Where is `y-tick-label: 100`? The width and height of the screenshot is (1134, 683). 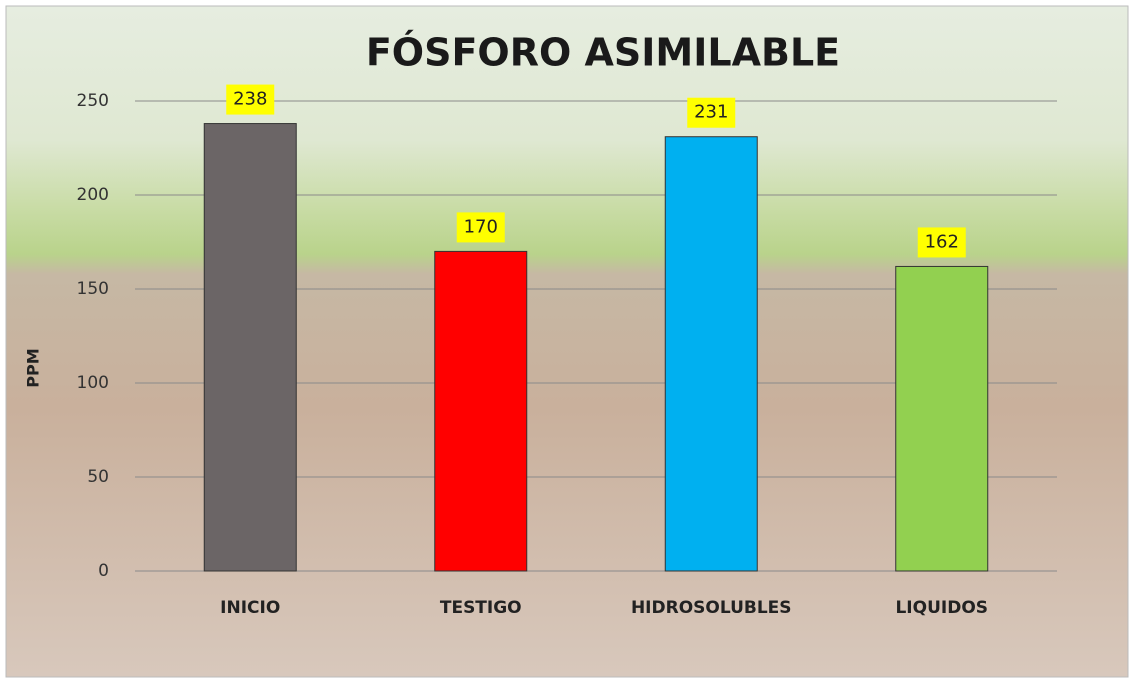
y-tick-label: 100 is located at coordinates (93, 383).